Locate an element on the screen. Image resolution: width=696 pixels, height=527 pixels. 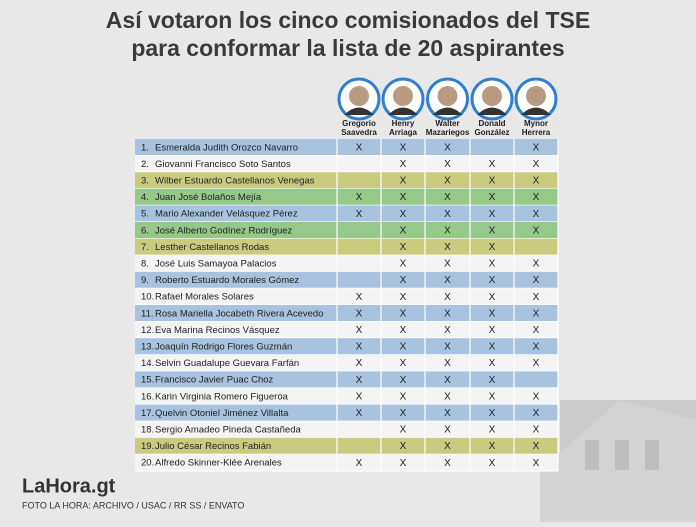
candidate-name: Rafael Morales Solares is located at coordinates (204, 297).